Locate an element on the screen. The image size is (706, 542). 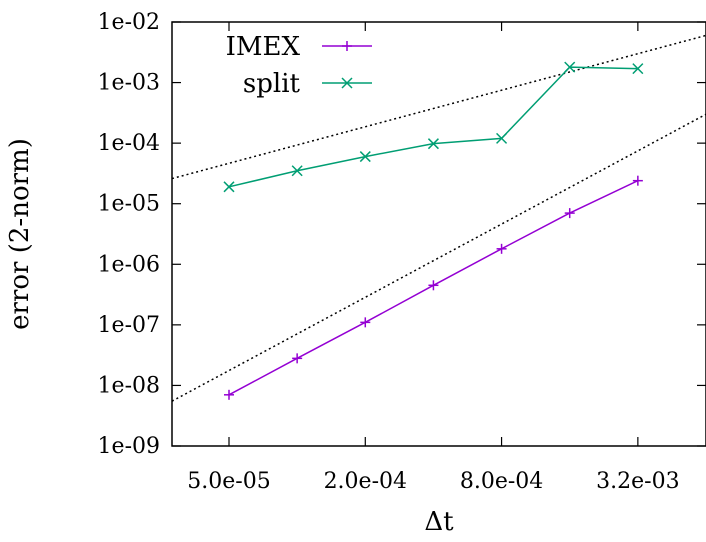
y-tick-label: 1e-08 is located at coordinates (129, 385).